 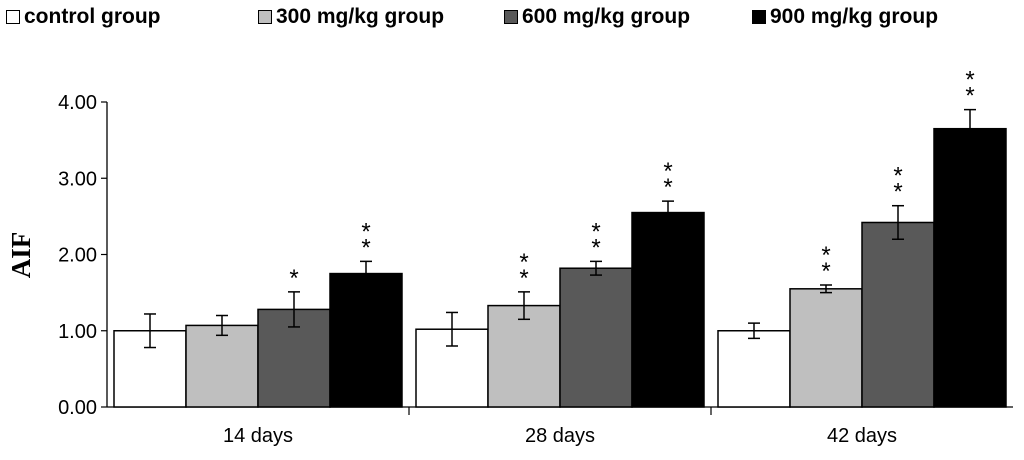 What do you see at coordinates (77, 408) in the screenshot?
I see `y-tick-label: 0.00` at bounding box center [77, 408].